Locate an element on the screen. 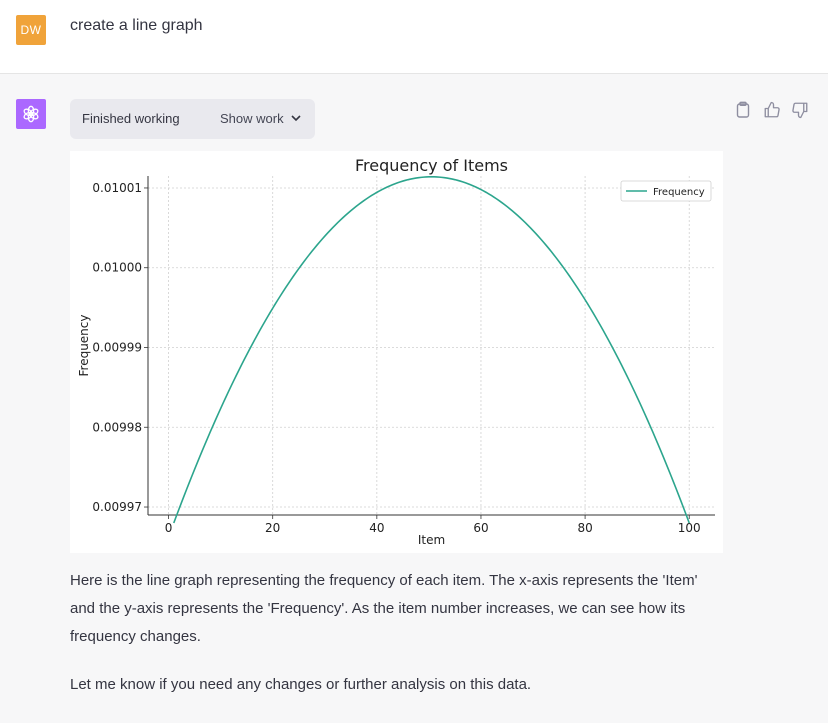 The width and height of the screenshot is (828, 723). y-tick-label: 0.01001 is located at coordinates (117, 188).